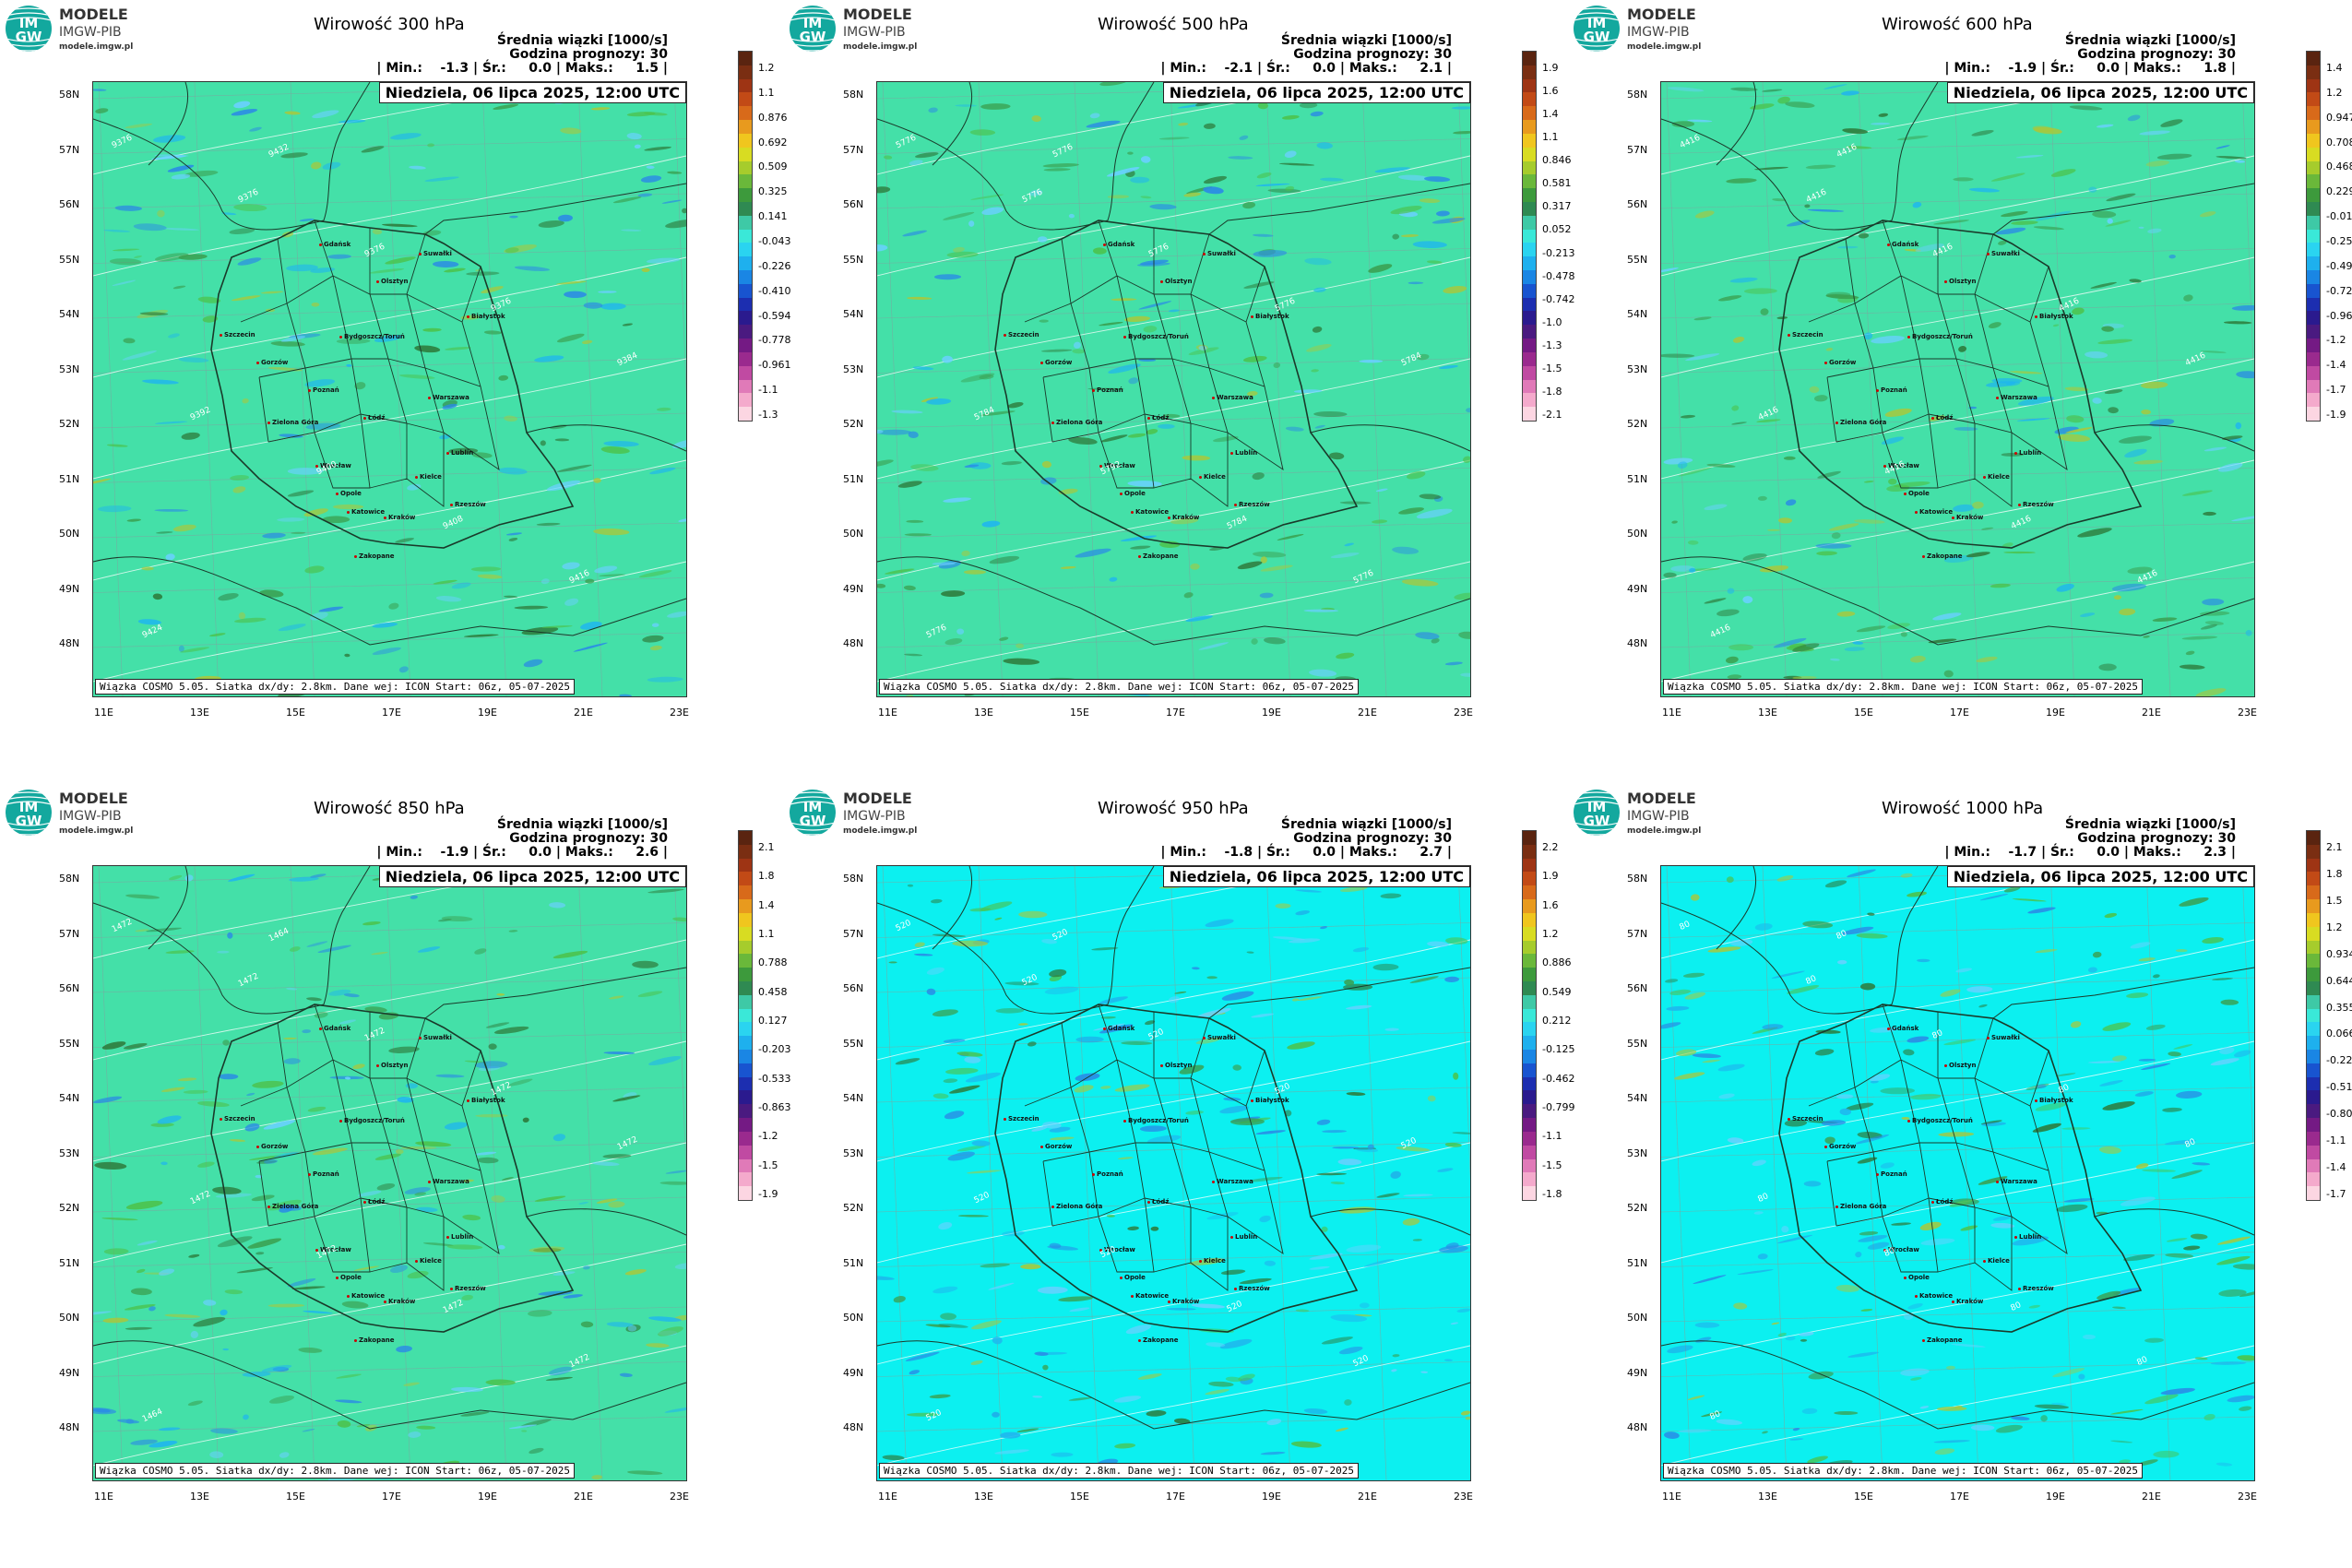 The image size is (2352, 1568). I want to click on logo-line1: MODELE, so click(1661, 798).